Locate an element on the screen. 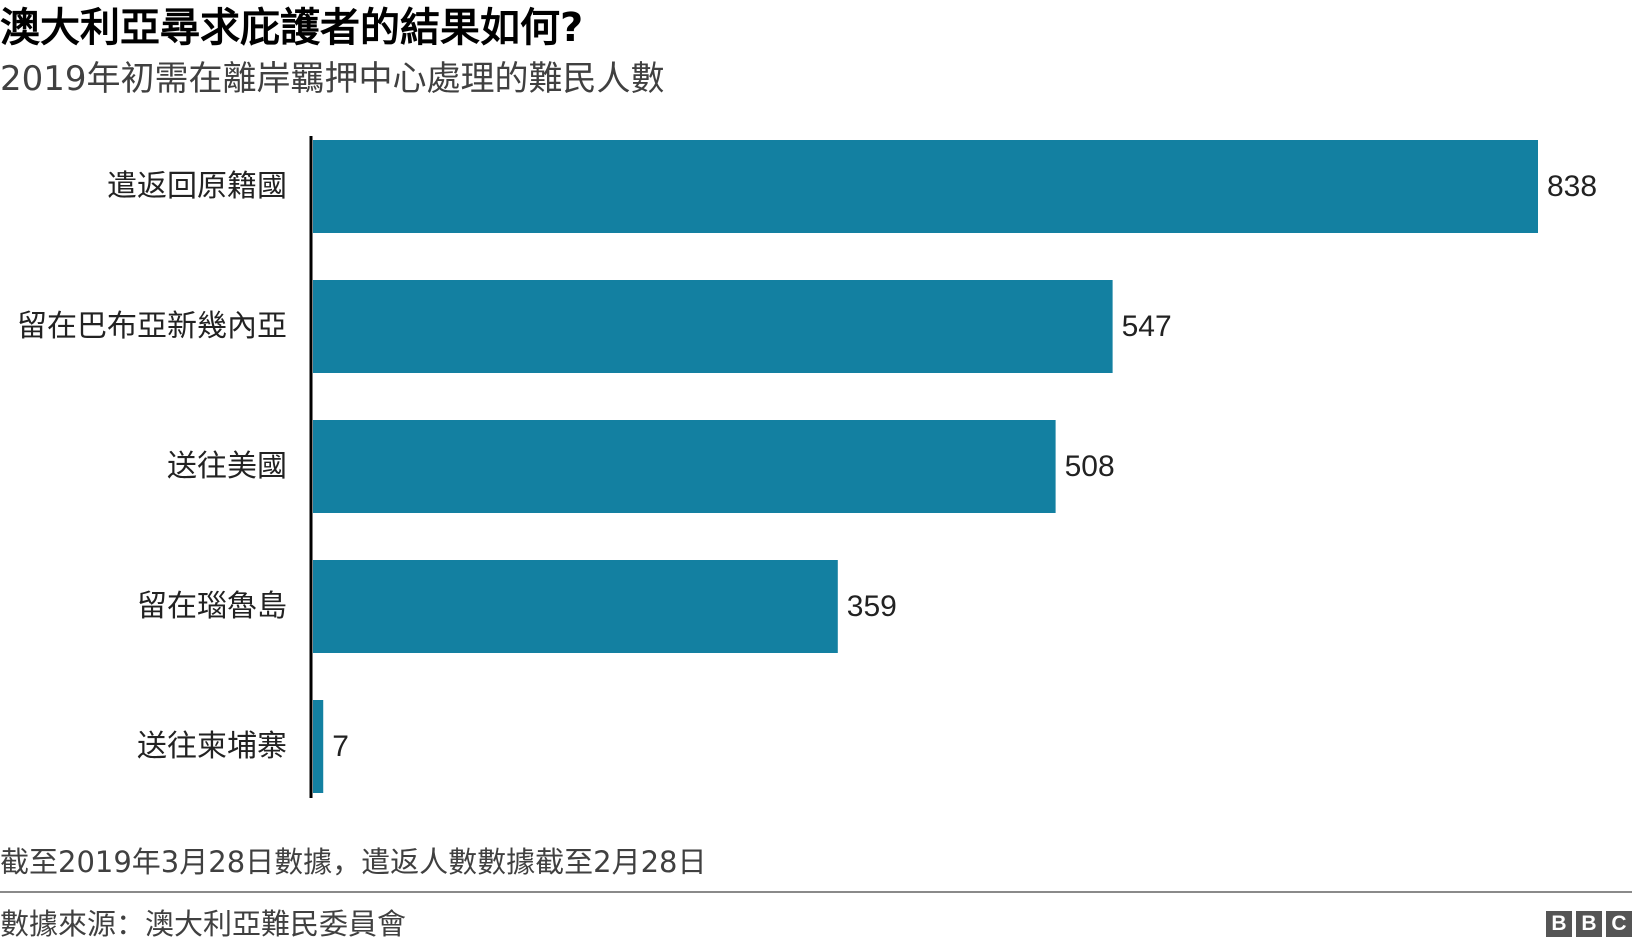  category-label: 留在瑙魯島 is located at coordinates (212, 606).